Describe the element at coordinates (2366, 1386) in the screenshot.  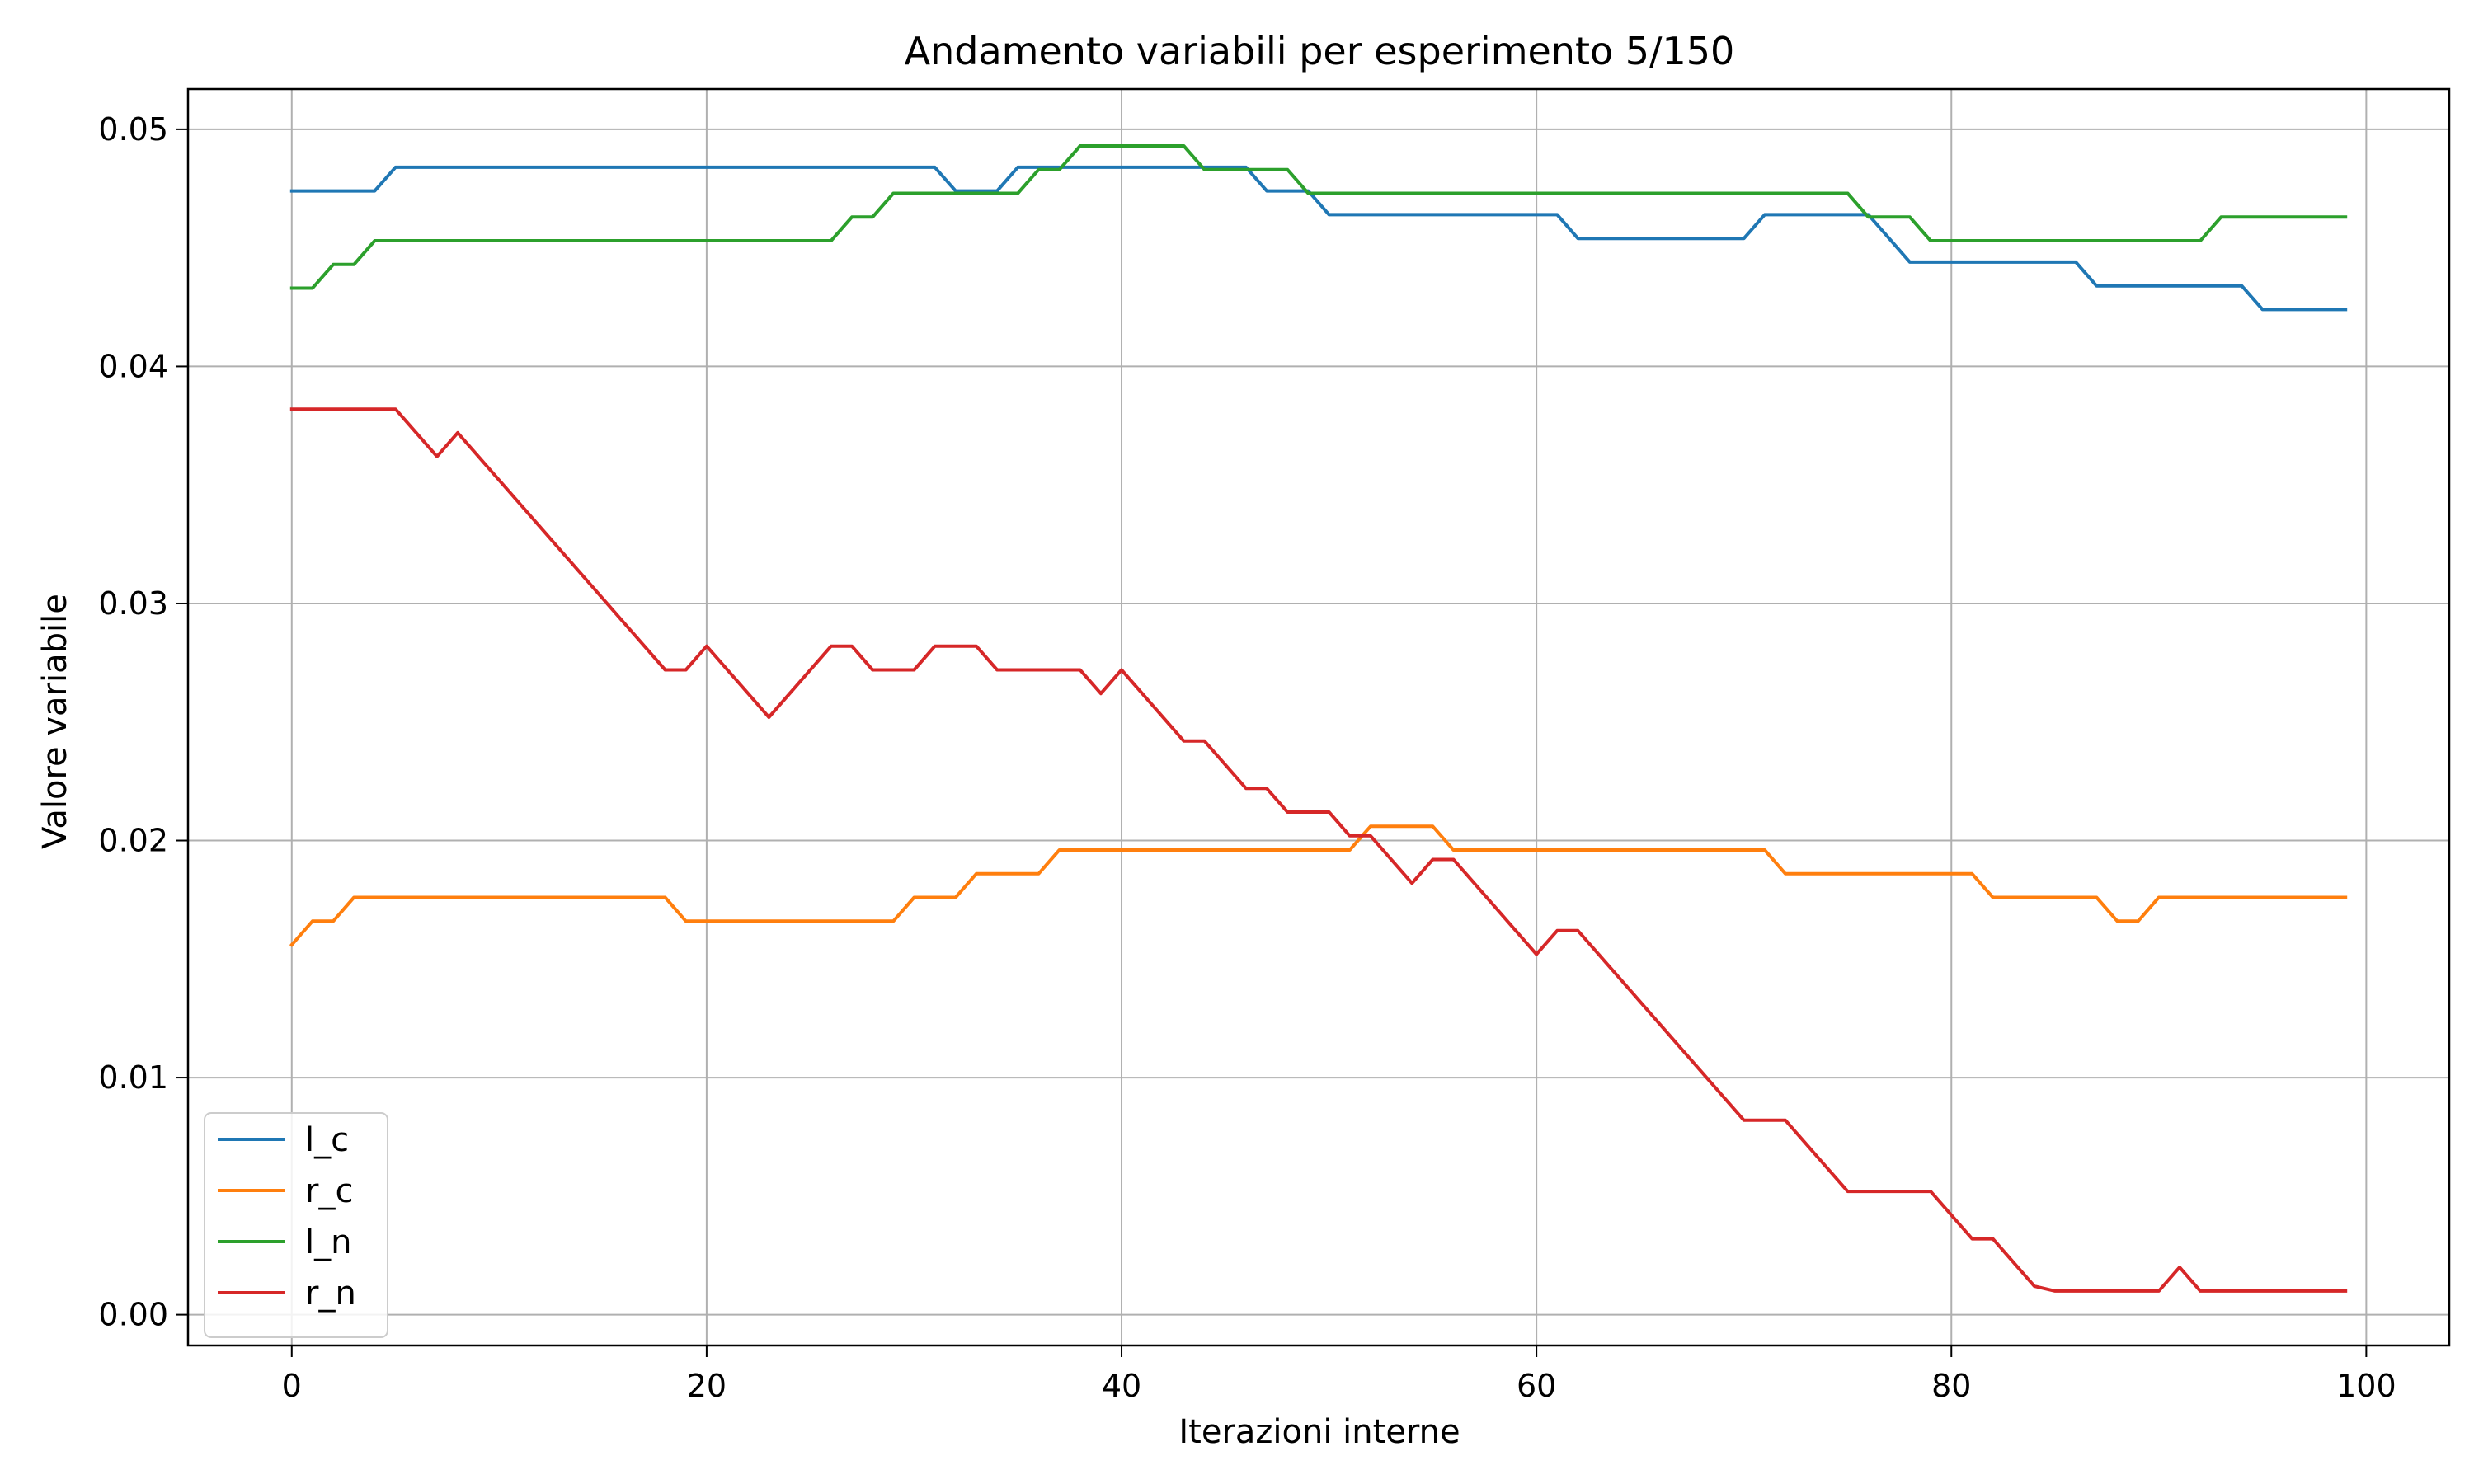
I see `x-tick-label: 100` at that location.